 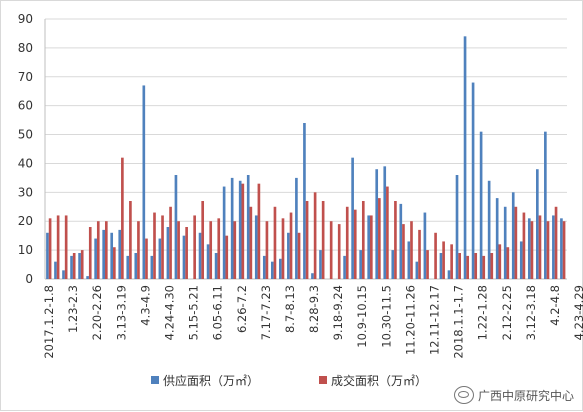 I want to click on x-tick-label: 1.22-1.28, so click(x=483, y=312).